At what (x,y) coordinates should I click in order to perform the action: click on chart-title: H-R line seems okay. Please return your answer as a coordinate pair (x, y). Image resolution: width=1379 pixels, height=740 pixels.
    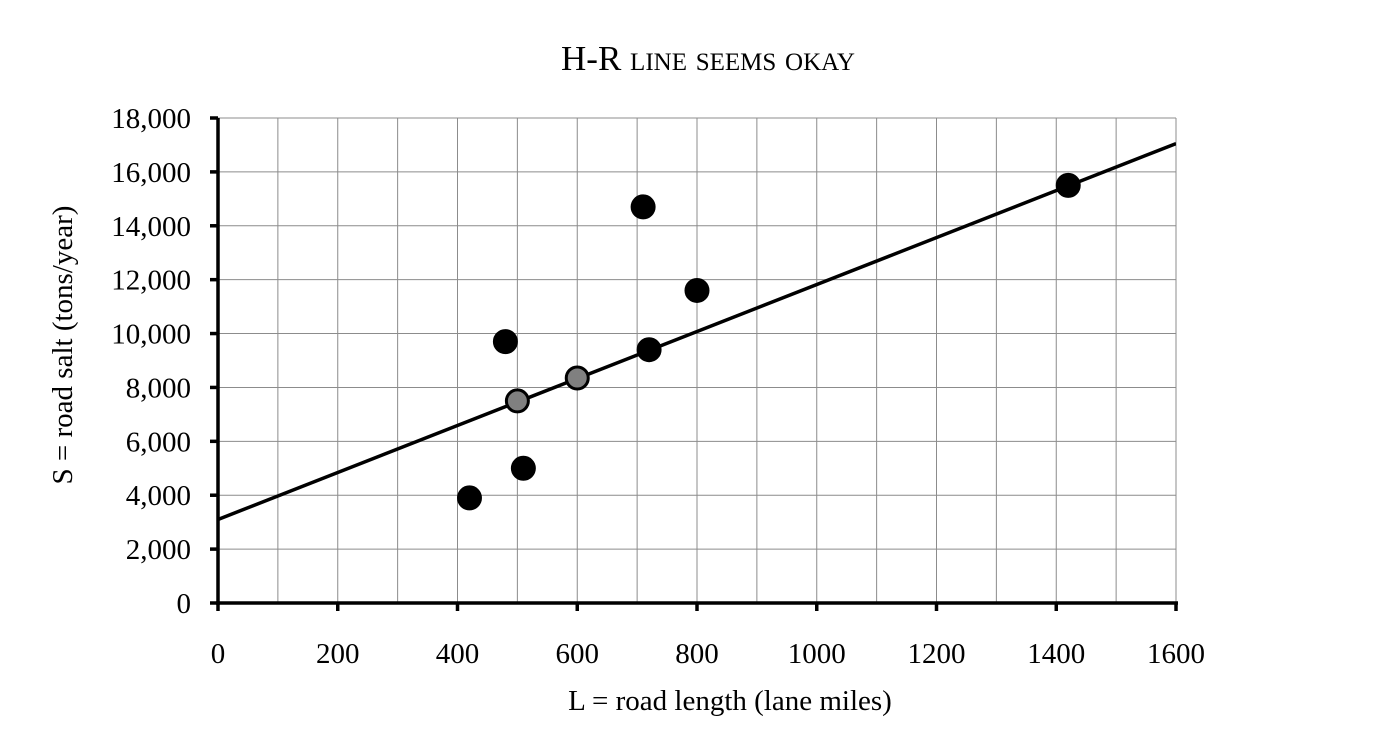
    Looking at the image, I should click on (708, 58).